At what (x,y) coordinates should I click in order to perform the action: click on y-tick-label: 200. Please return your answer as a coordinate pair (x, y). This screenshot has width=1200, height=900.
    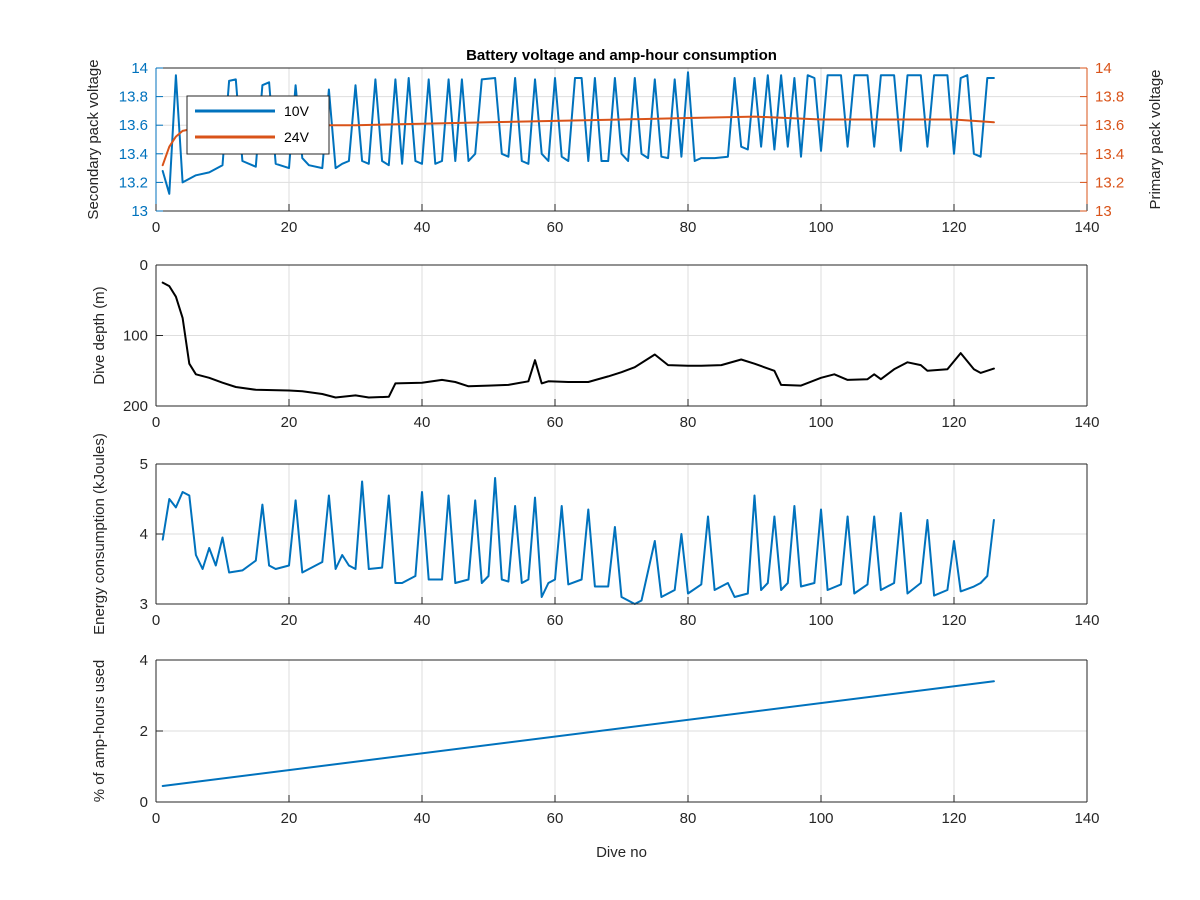
    Looking at the image, I should click on (135, 406).